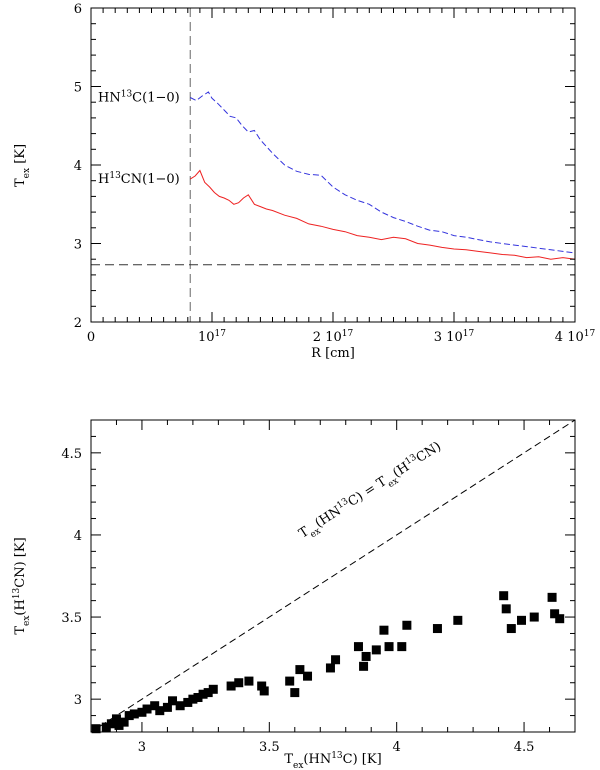  Describe the element at coordinates (397, 747) in the screenshot. I see `x-tick-label: 4` at that location.